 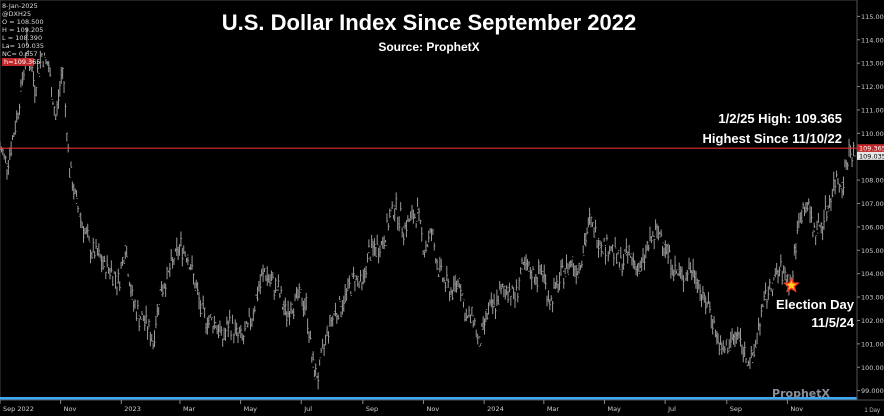 I want to click on legend-date: 8-Jan-2025, so click(x=20, y=6).